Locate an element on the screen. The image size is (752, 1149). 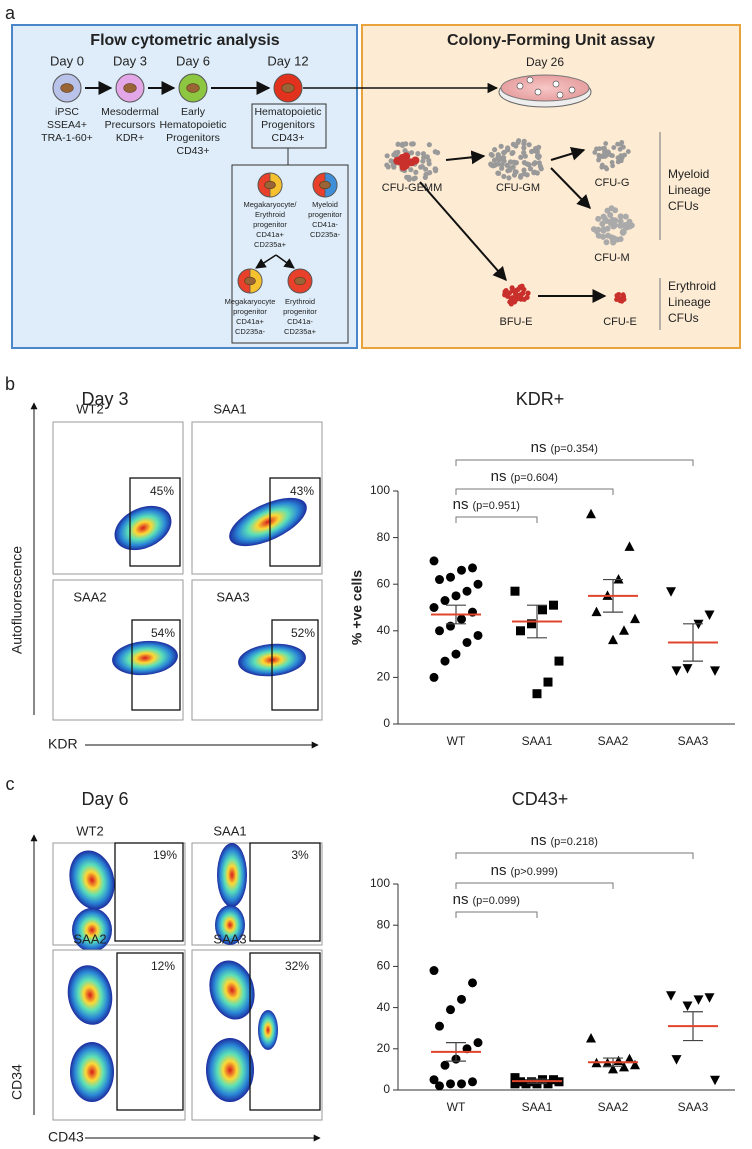
gate-percent: 45% is located at coordinates (162, 491).